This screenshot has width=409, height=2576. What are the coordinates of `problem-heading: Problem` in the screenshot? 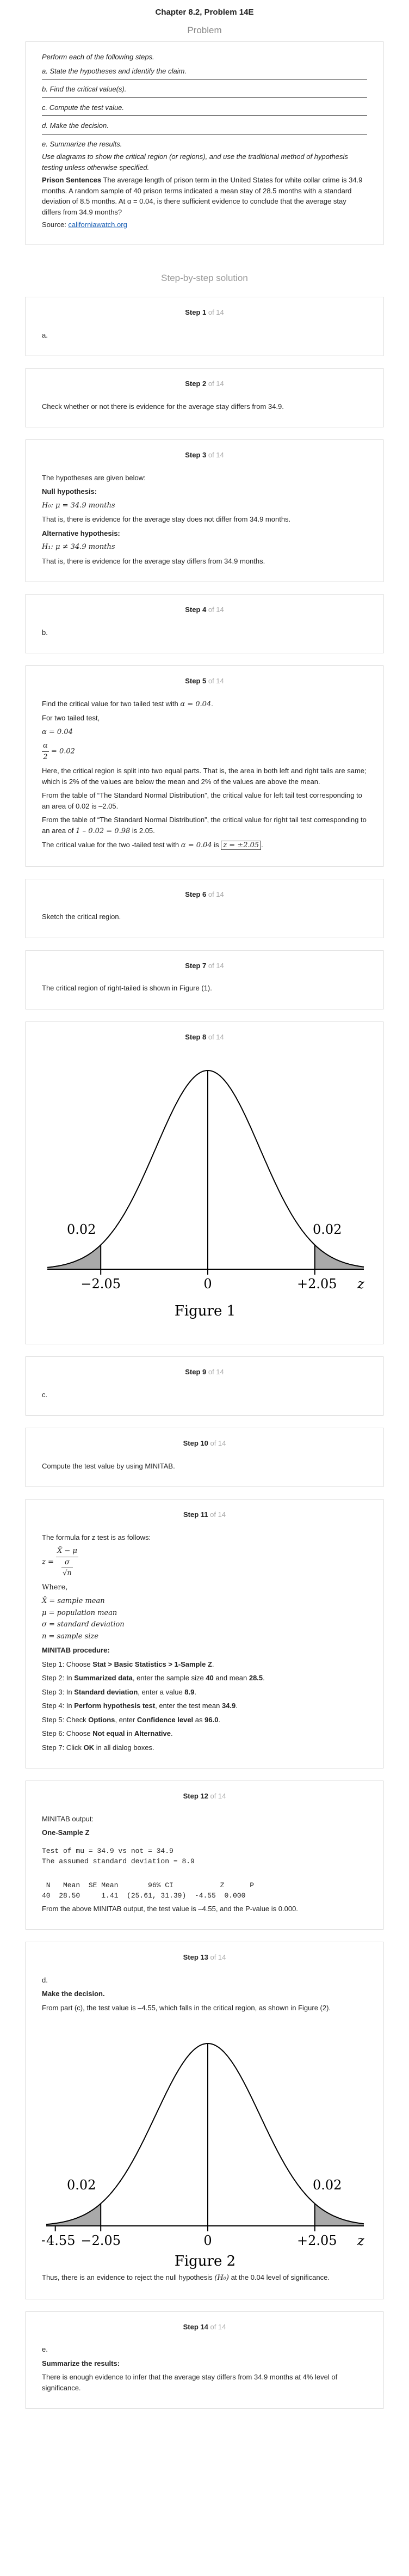 It's located at (205, 30).